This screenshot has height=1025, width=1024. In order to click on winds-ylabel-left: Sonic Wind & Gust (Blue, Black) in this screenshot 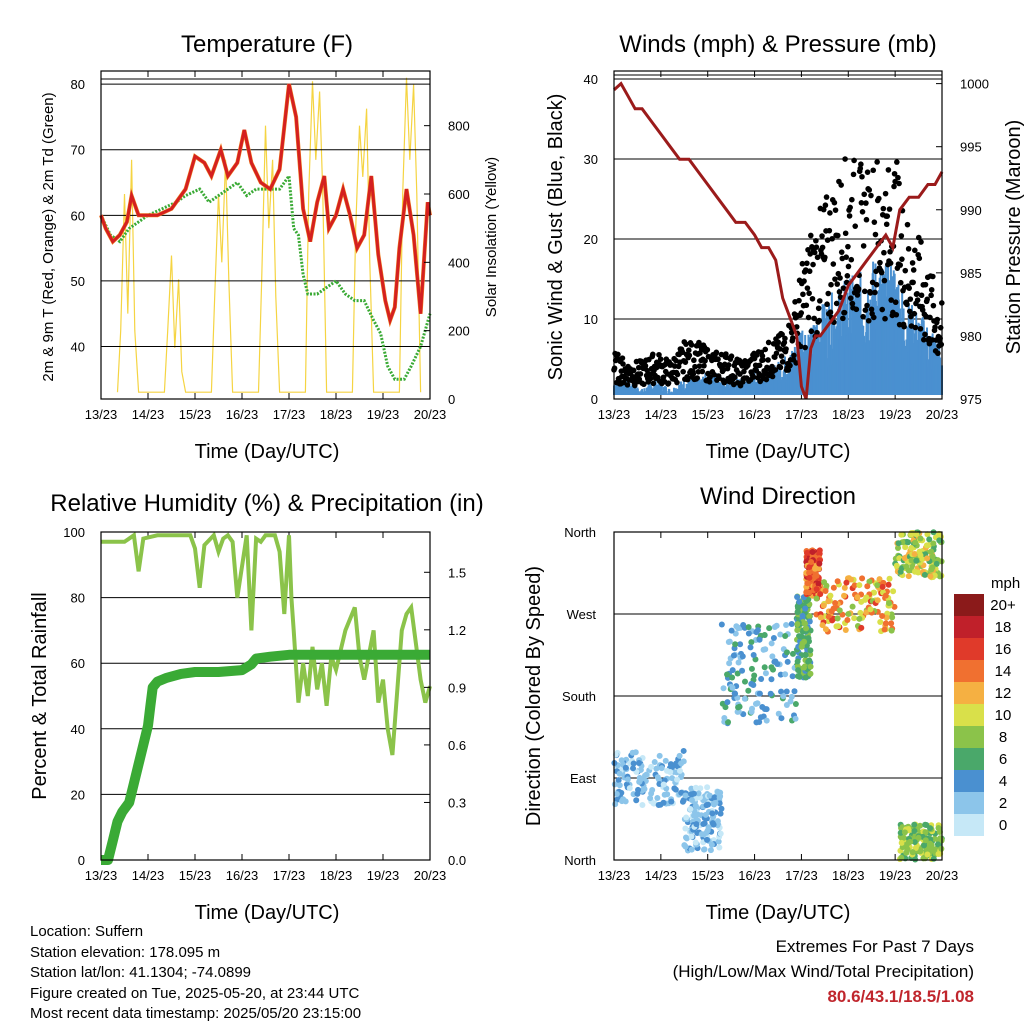, I will do `click(556, 237)`.